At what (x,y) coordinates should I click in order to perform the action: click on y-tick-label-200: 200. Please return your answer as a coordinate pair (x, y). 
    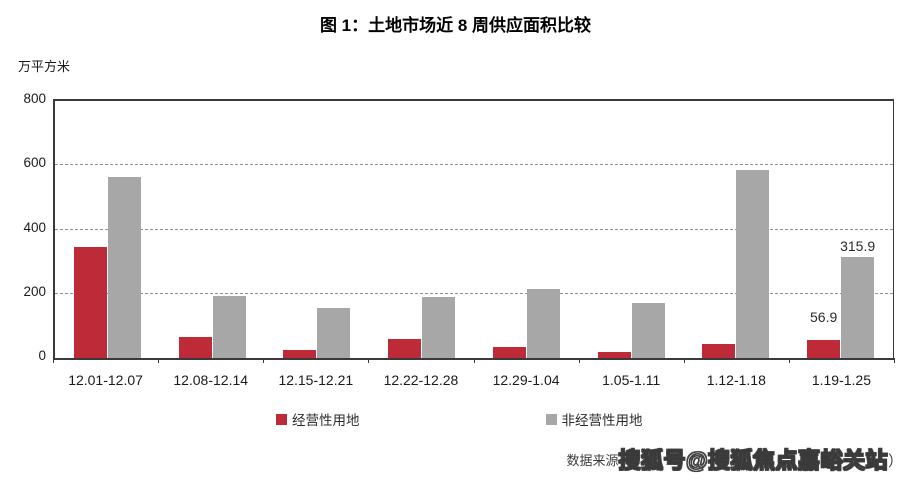
    Looking at the image, I should click on (34, 291).